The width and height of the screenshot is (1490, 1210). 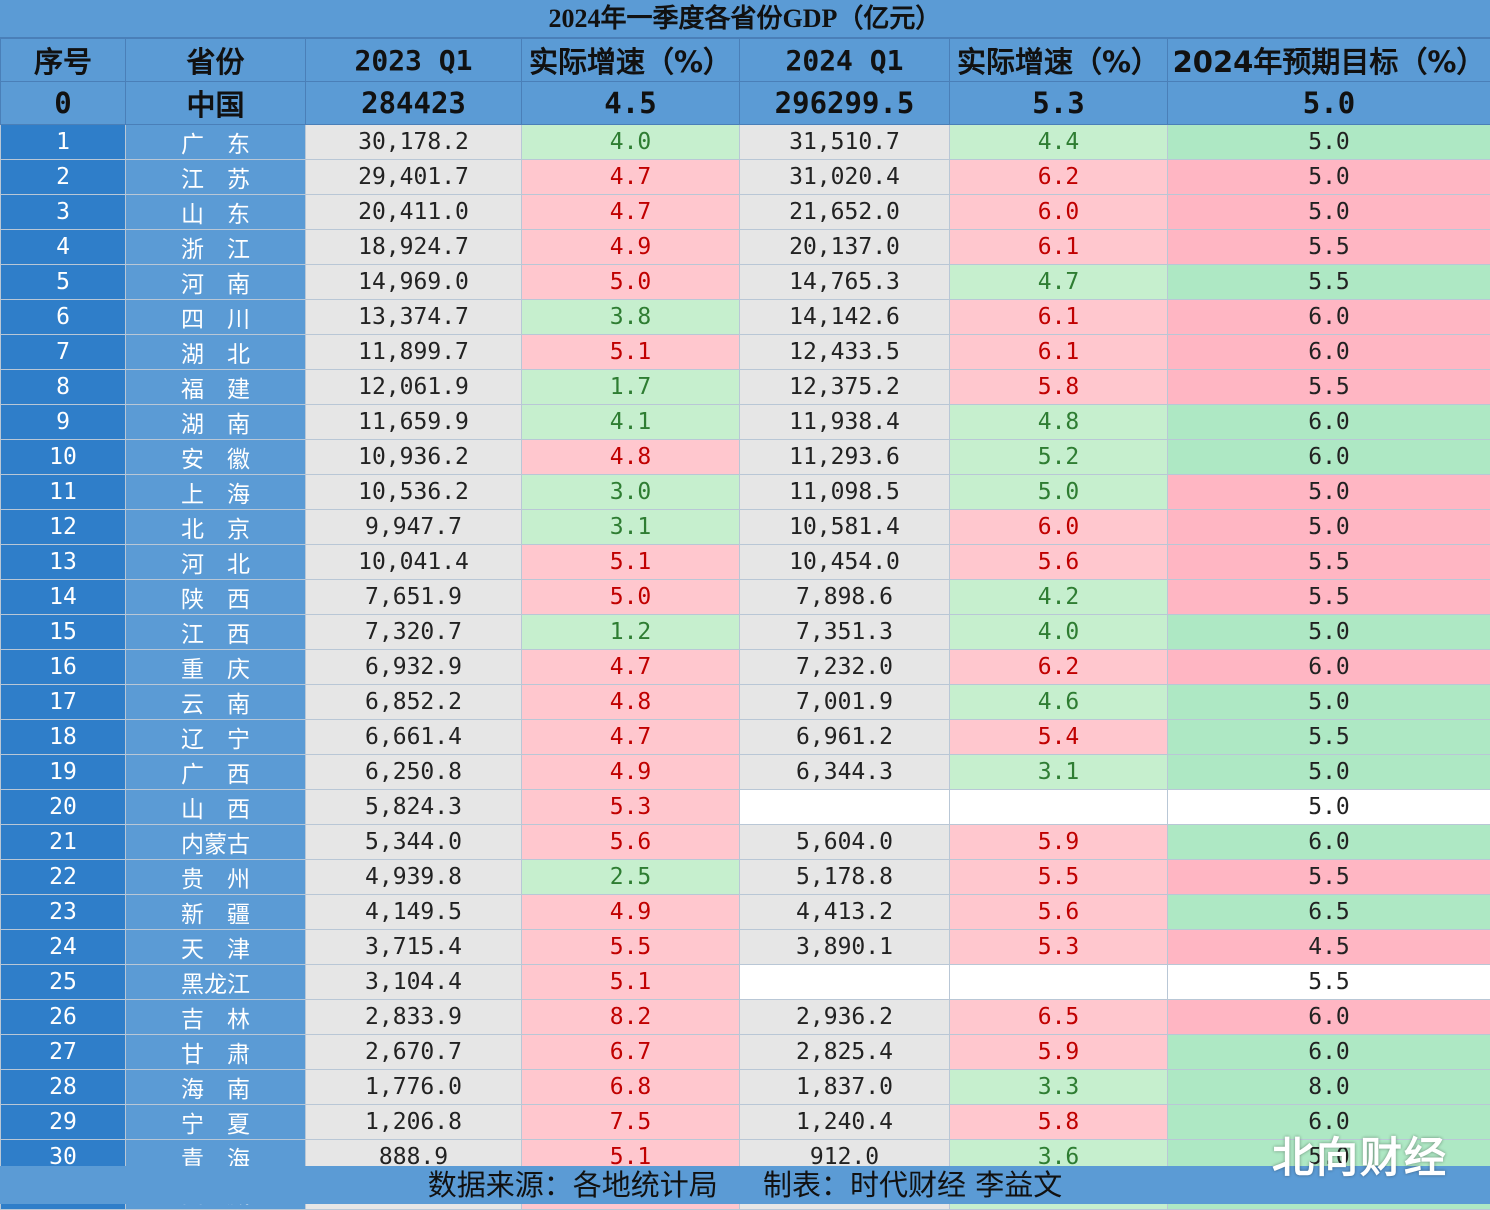 What do you see at coordinates (216, 492) in the screenshot?
I see `row-province: 上 海` at bounding box center [216, 492].